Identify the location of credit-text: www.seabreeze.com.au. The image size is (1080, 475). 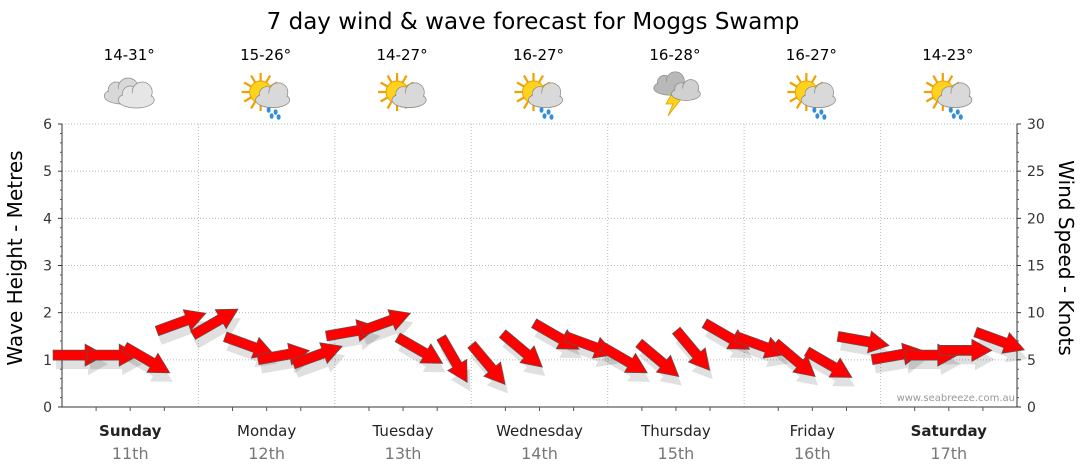
(956, 398).